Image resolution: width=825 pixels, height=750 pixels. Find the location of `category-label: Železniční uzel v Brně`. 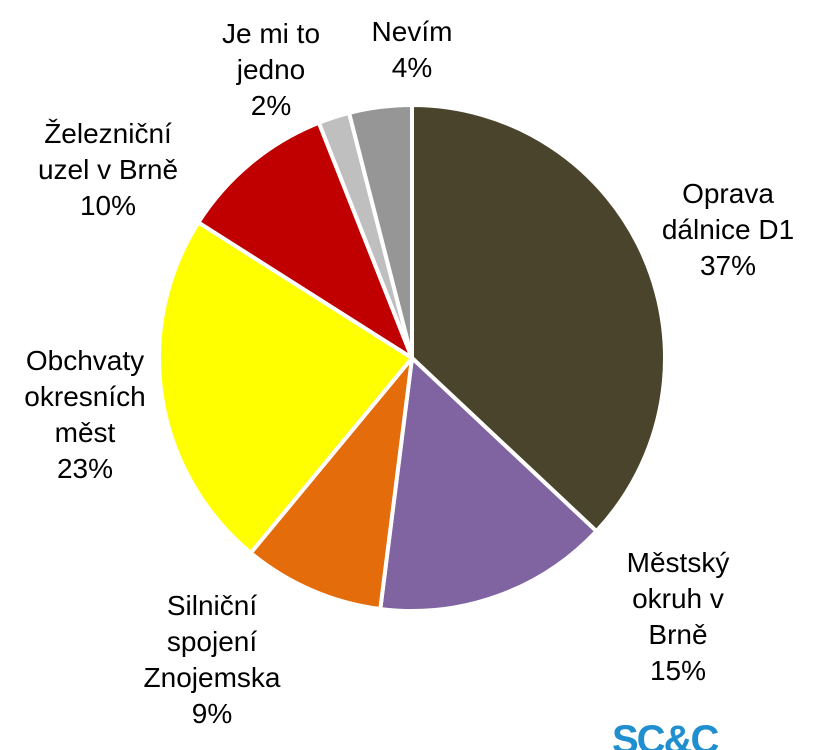

category-label: Železniční uzel v Brně is located at coordinates (108, 151).